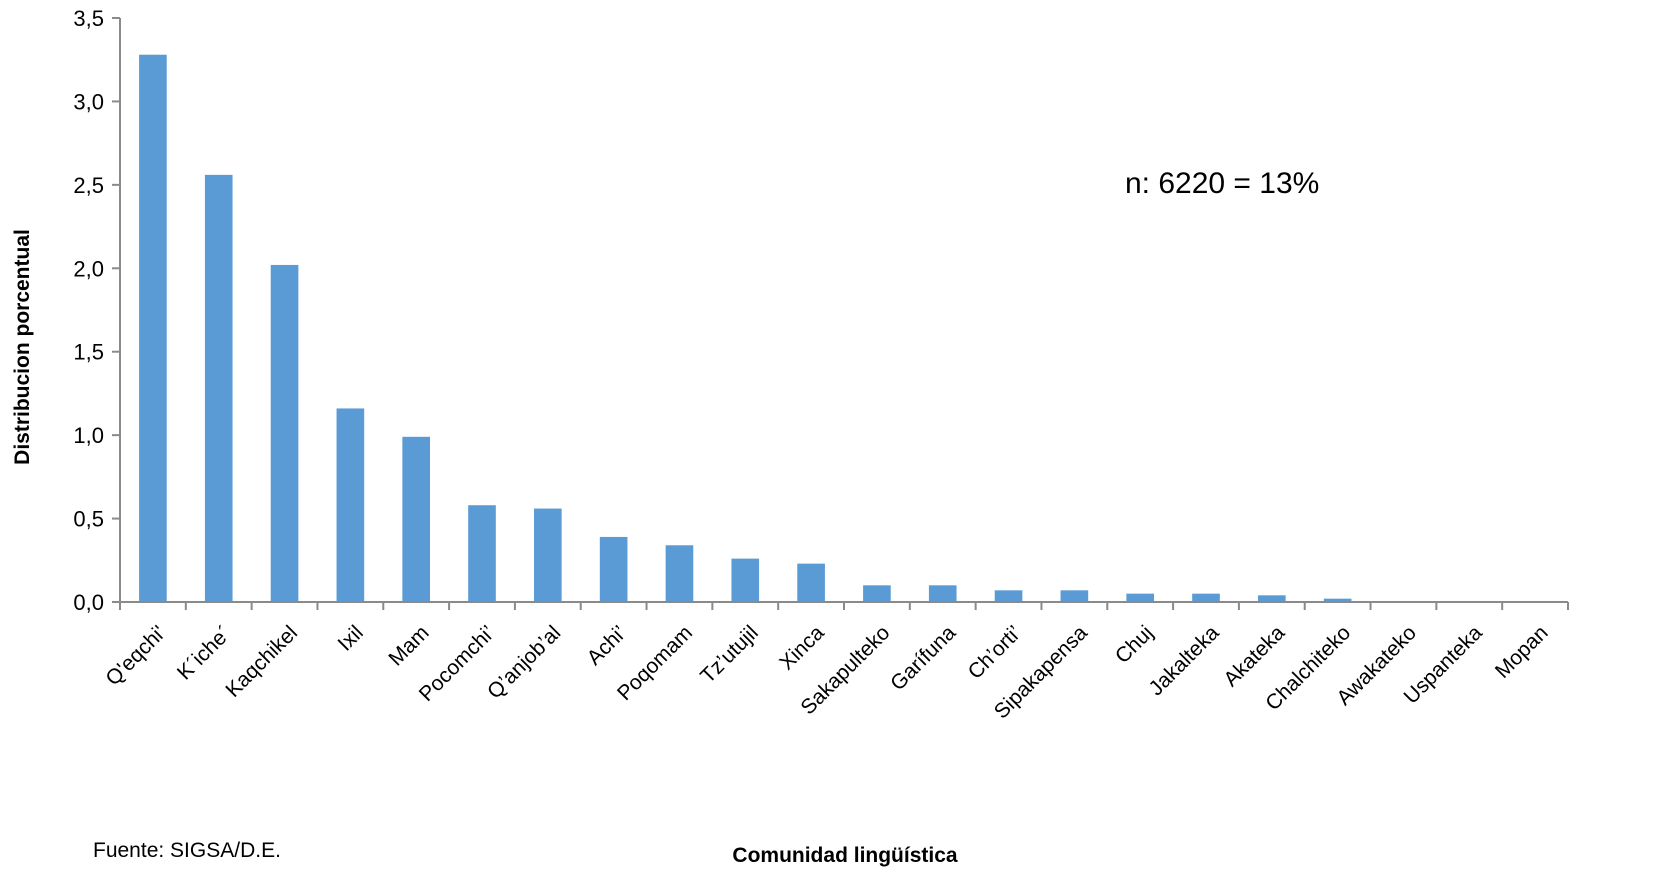 The width and height of the screenshot is (1678, 874). Describe the element at coordinates (729, 654) in the screenshot. I see `x-tick-label: Tz’utujil` at that location.